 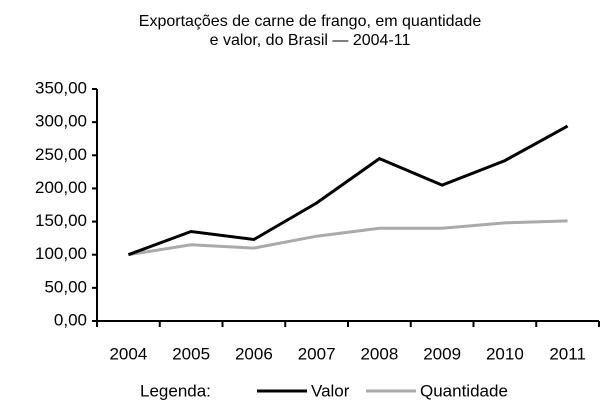 I want to click on y-tick-label: 100,00, so click(x=61, y=253).